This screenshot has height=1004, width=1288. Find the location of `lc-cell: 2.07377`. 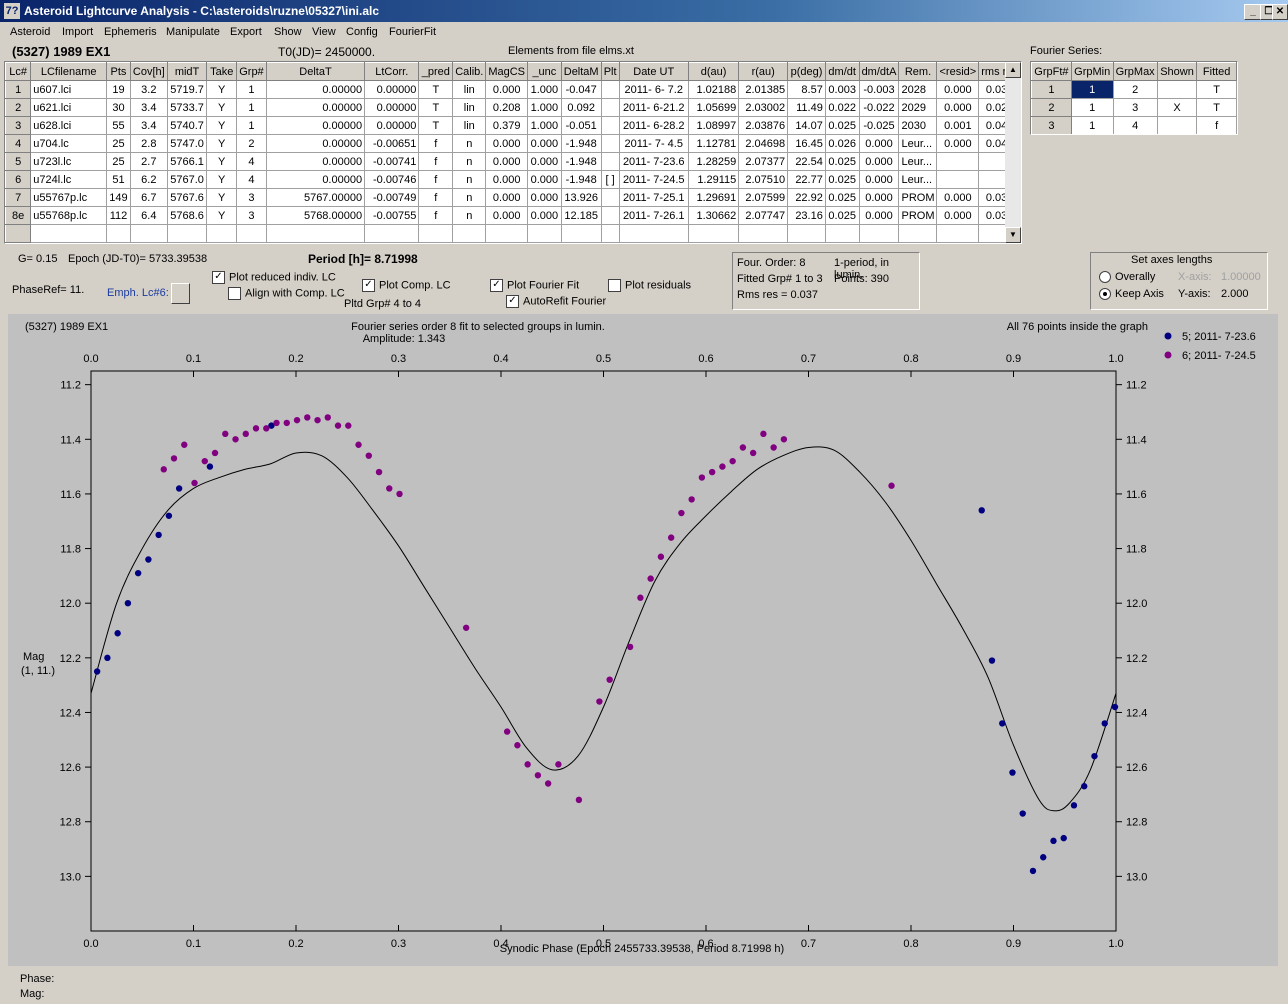

lc-cell: 2.07377 is located at coordinates (763, 161).